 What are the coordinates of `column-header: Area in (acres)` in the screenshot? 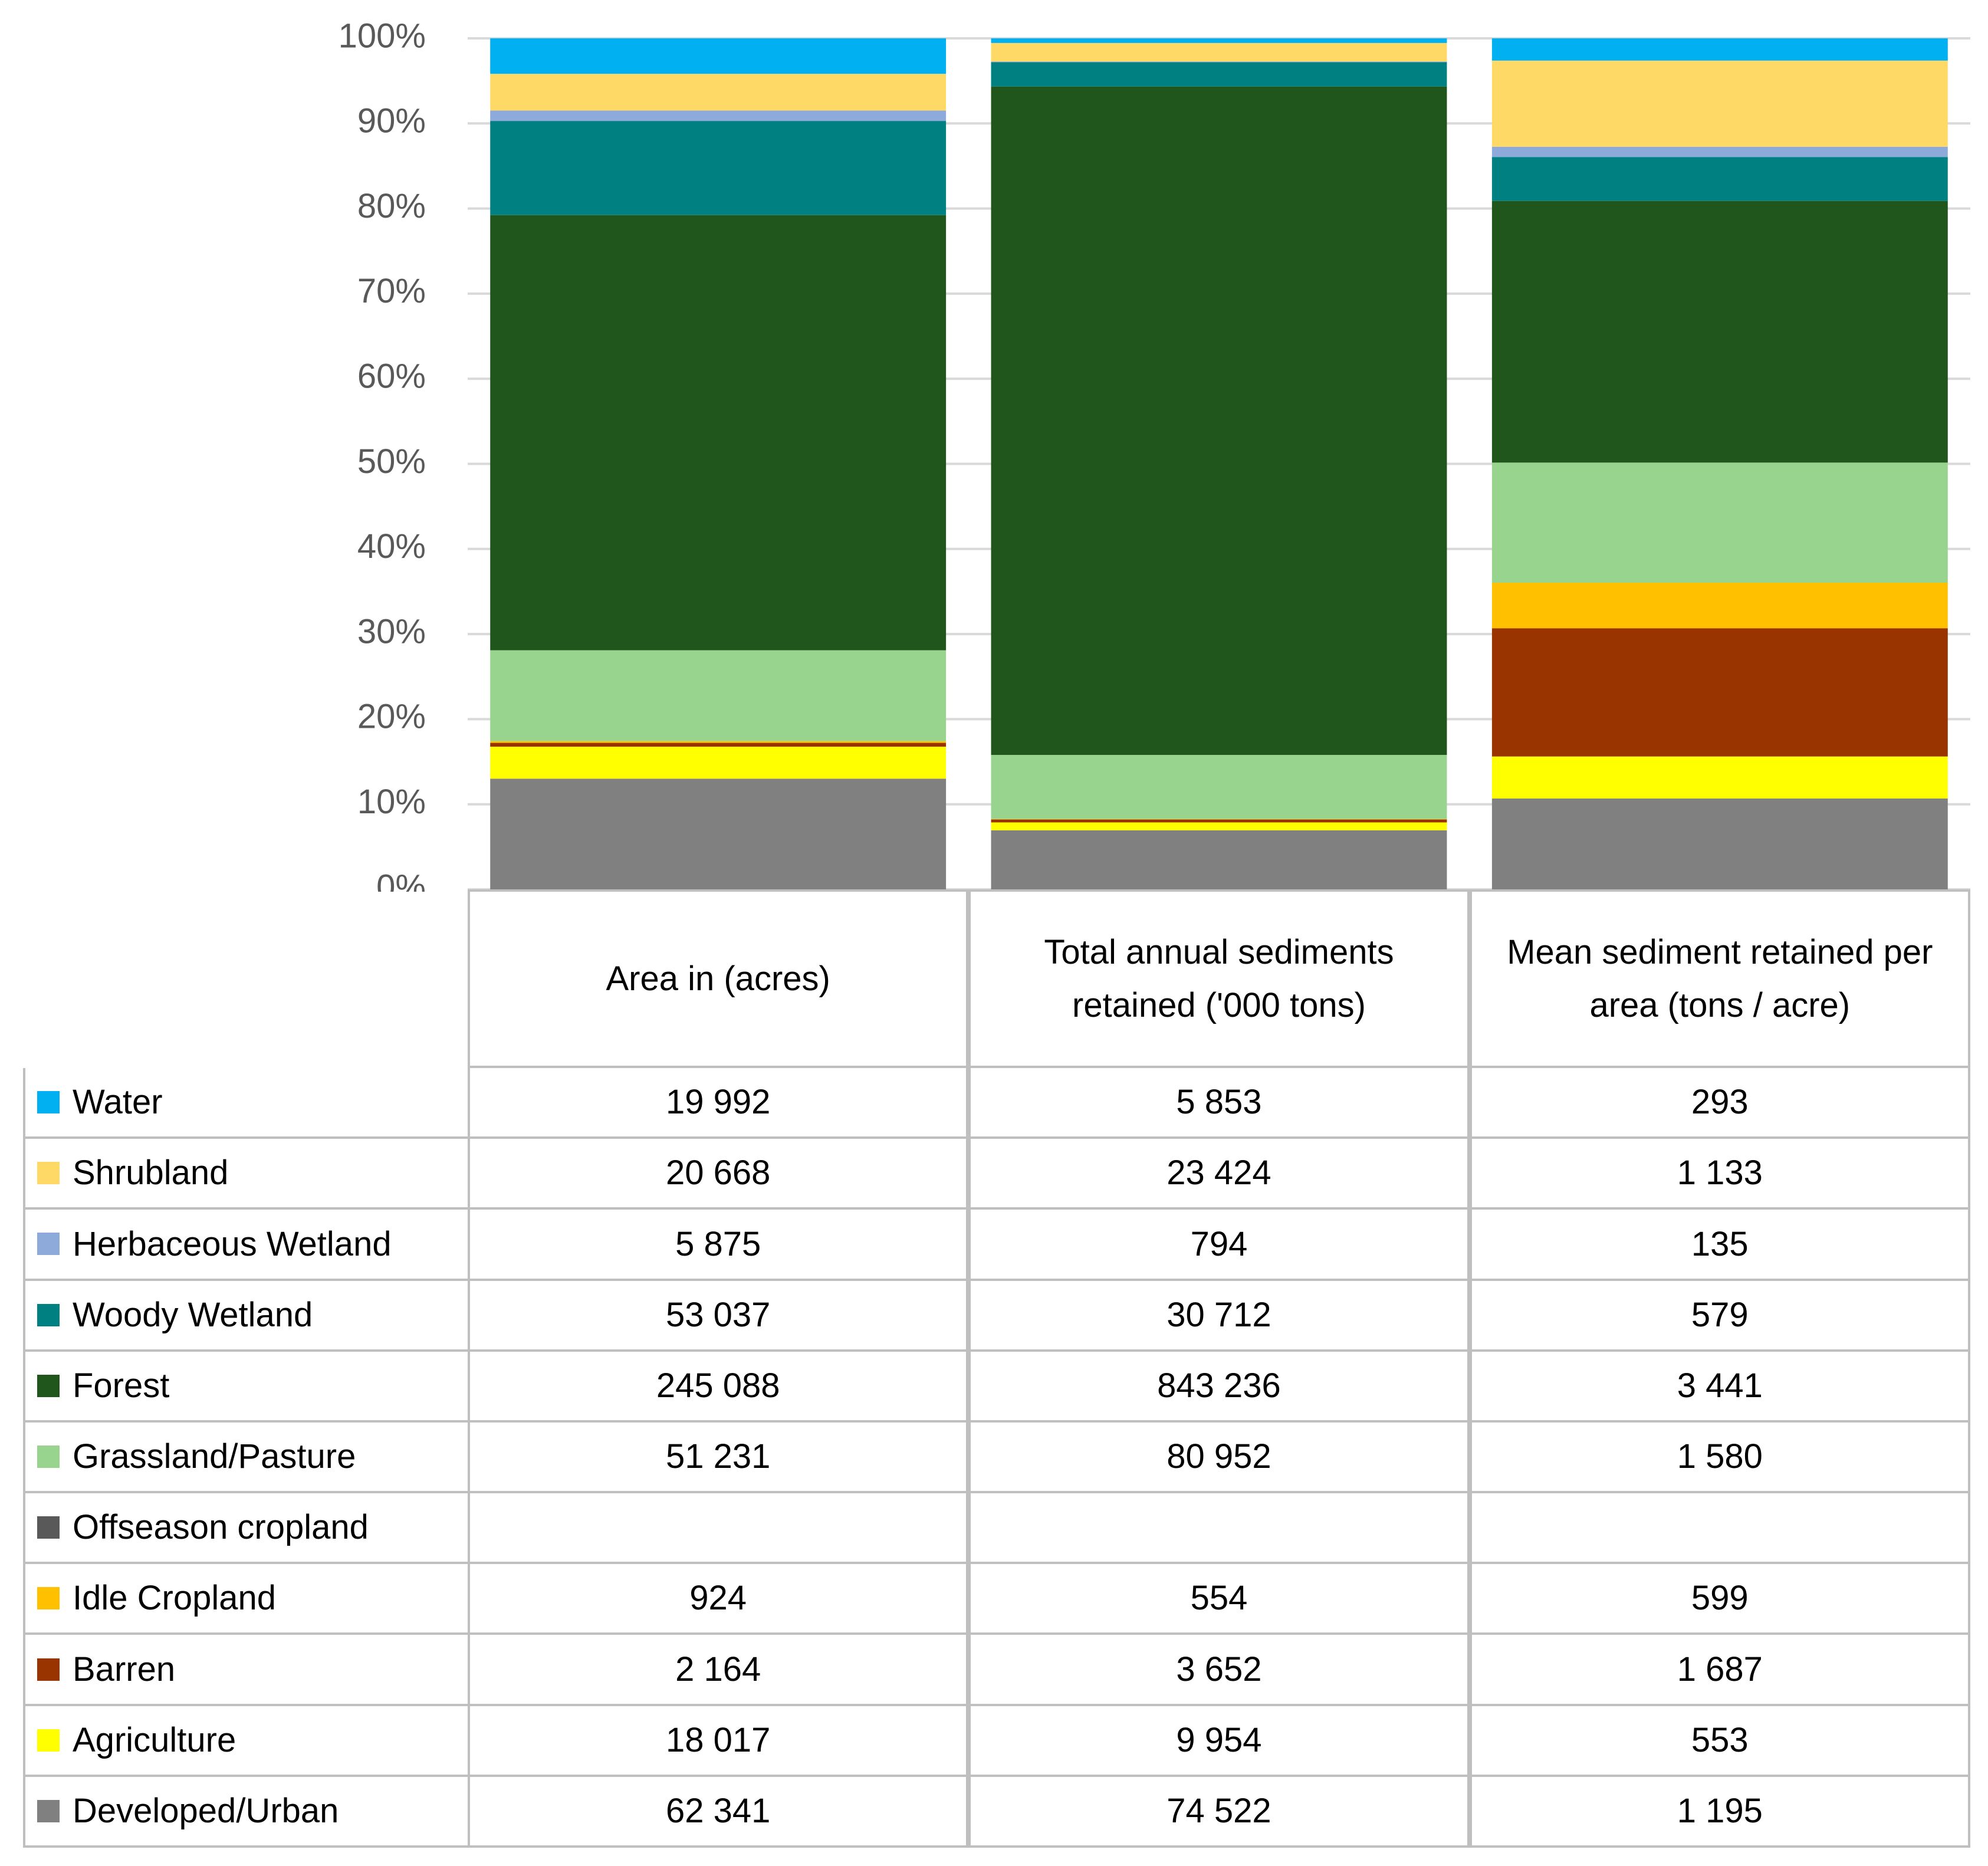 It's located at (719, 978).